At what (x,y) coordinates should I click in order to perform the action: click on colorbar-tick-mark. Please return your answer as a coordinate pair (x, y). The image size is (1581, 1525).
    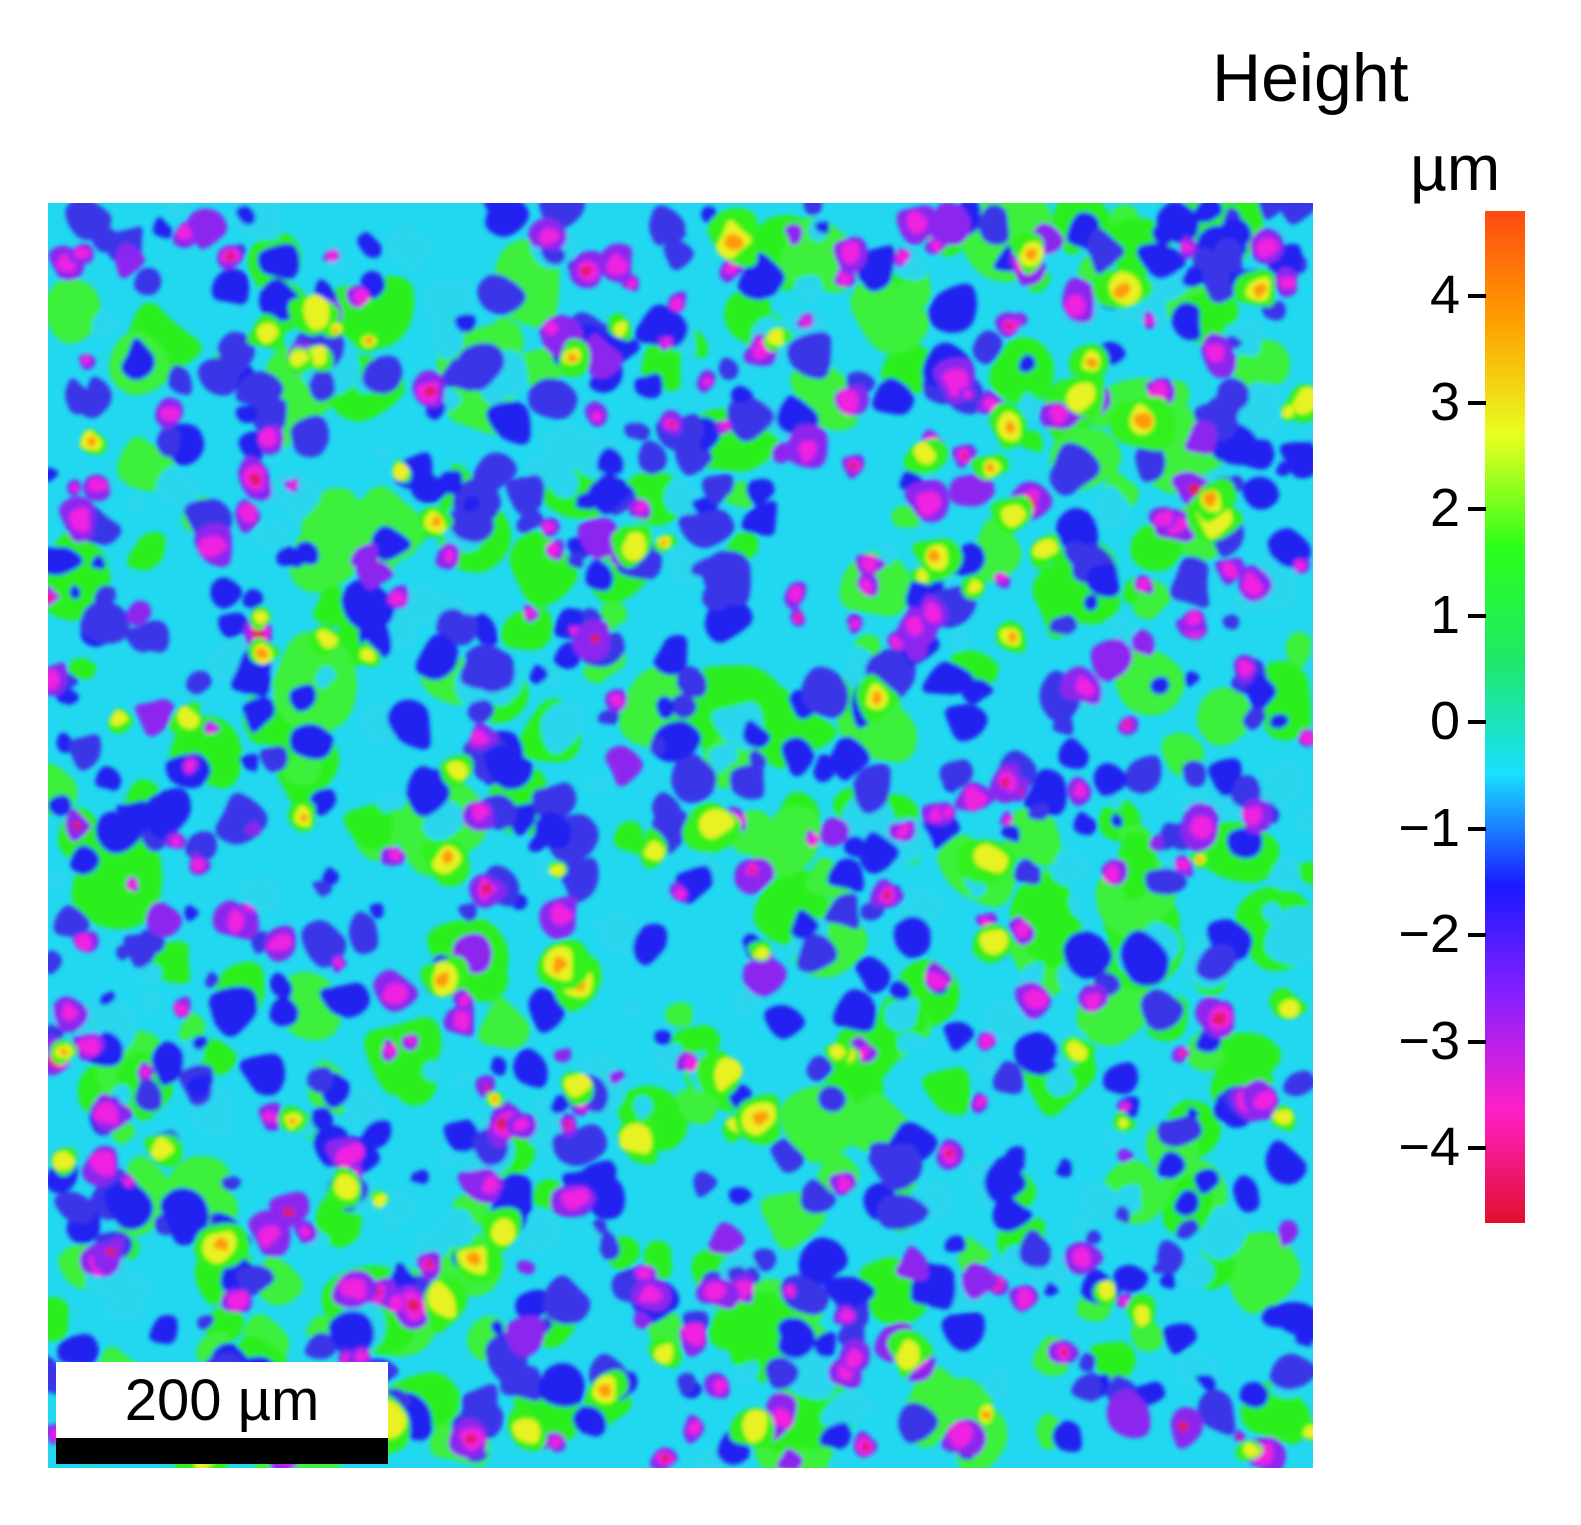
    Looking at the image, I should click on (1477, 509).